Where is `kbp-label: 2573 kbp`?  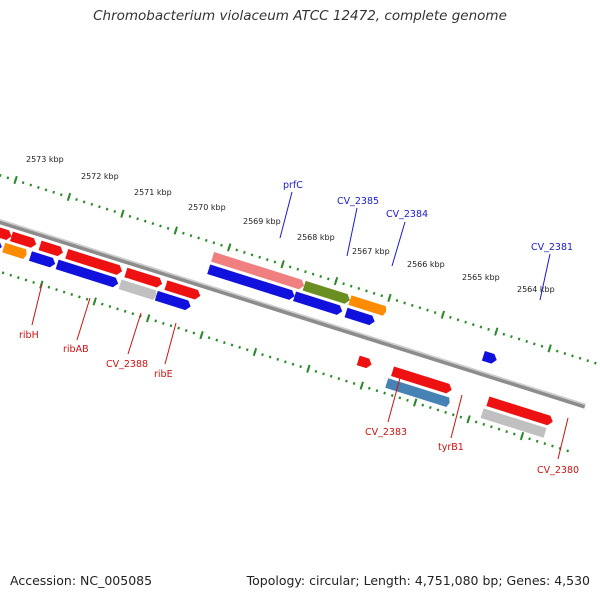
kbp-label: 2573 kbp is located at coordinates (45, 159).